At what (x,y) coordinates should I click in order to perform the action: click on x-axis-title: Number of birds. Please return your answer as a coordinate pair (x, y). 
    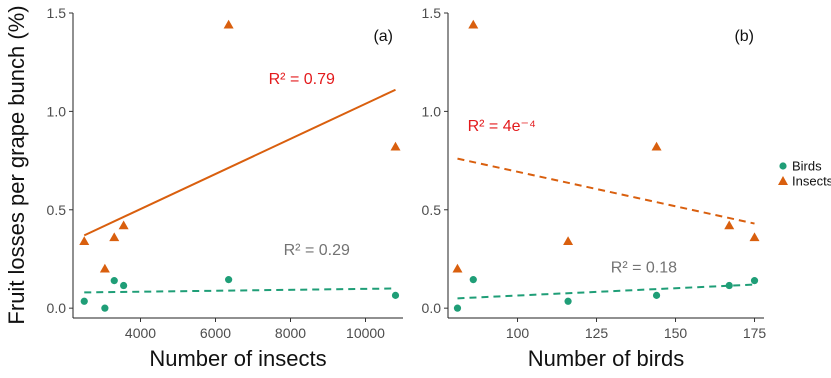
    Looking at the image, I should click on (606, 358).